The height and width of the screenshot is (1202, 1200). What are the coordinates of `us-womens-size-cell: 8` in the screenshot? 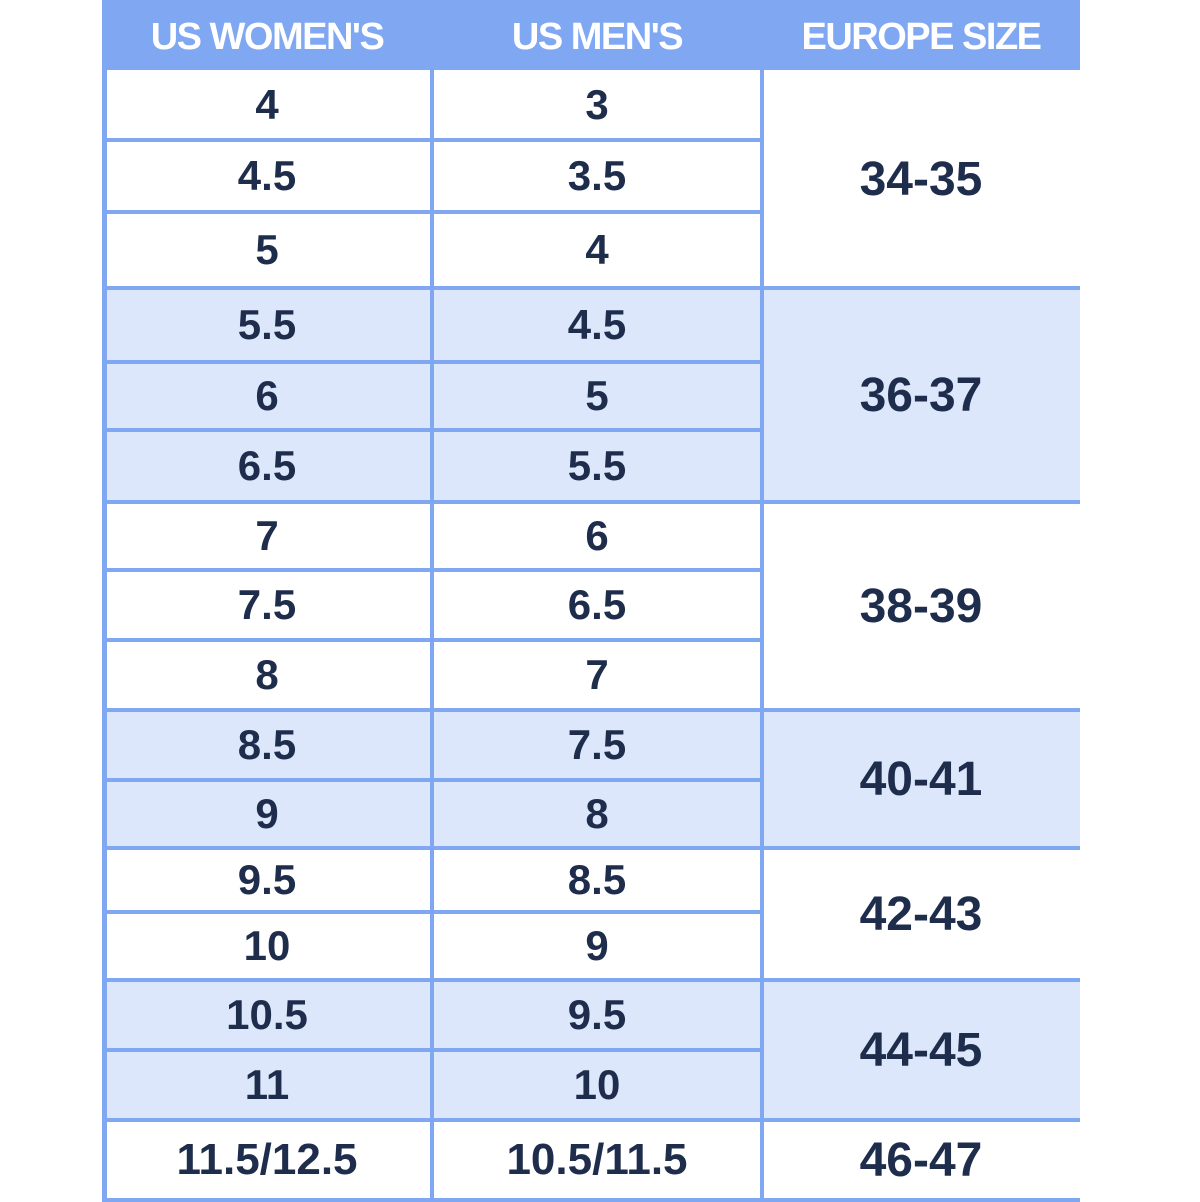 It's located at (267, 675).